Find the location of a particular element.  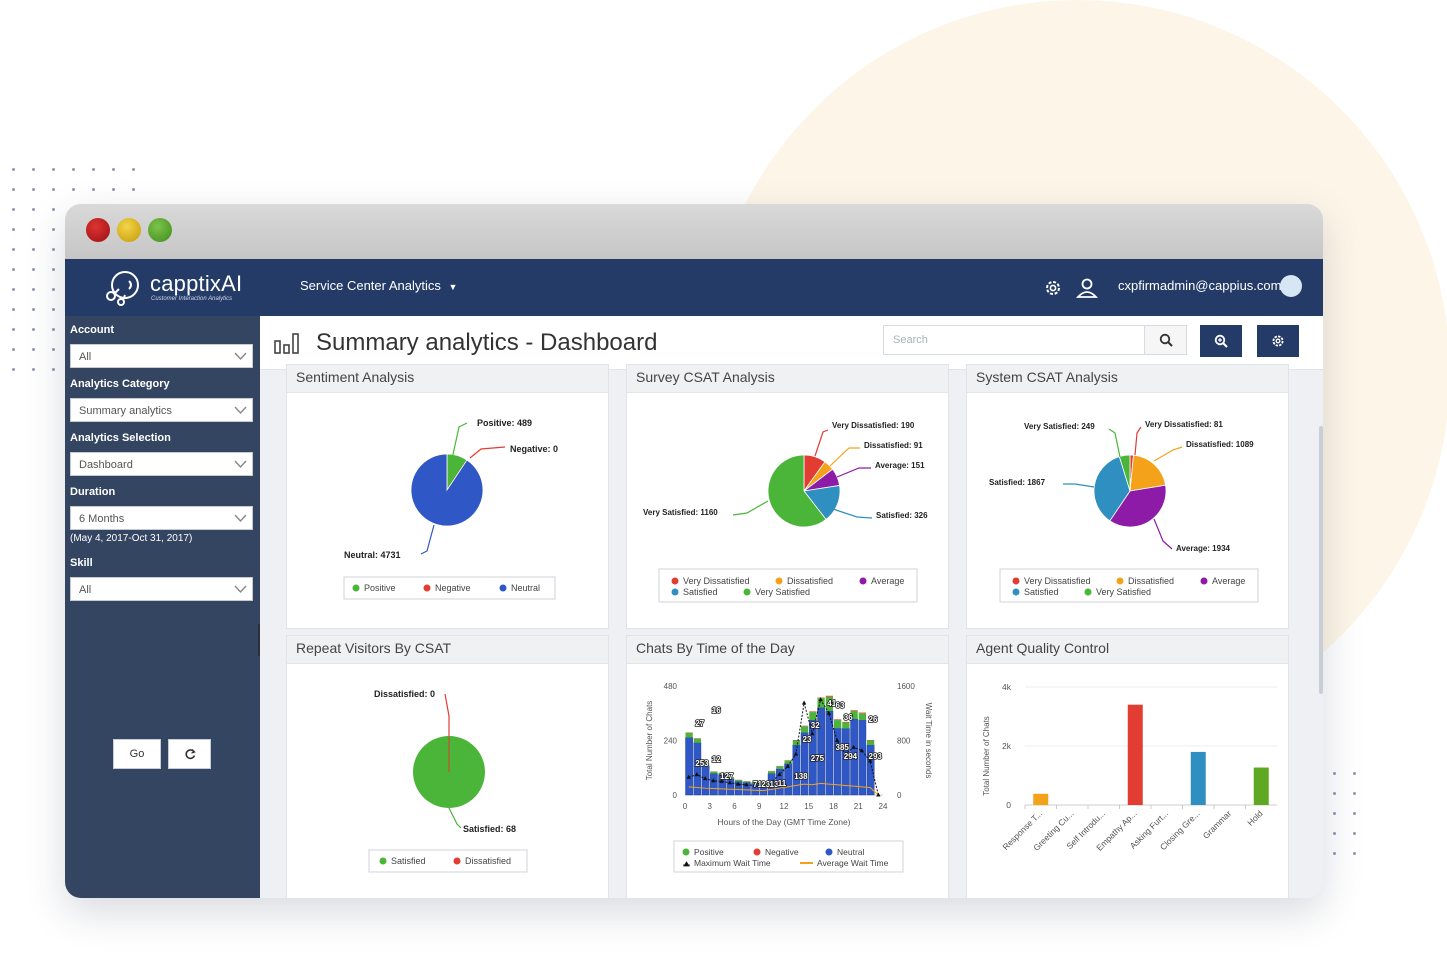

analytics-category-select: Summary analytics is located at coordinates (161, 410).